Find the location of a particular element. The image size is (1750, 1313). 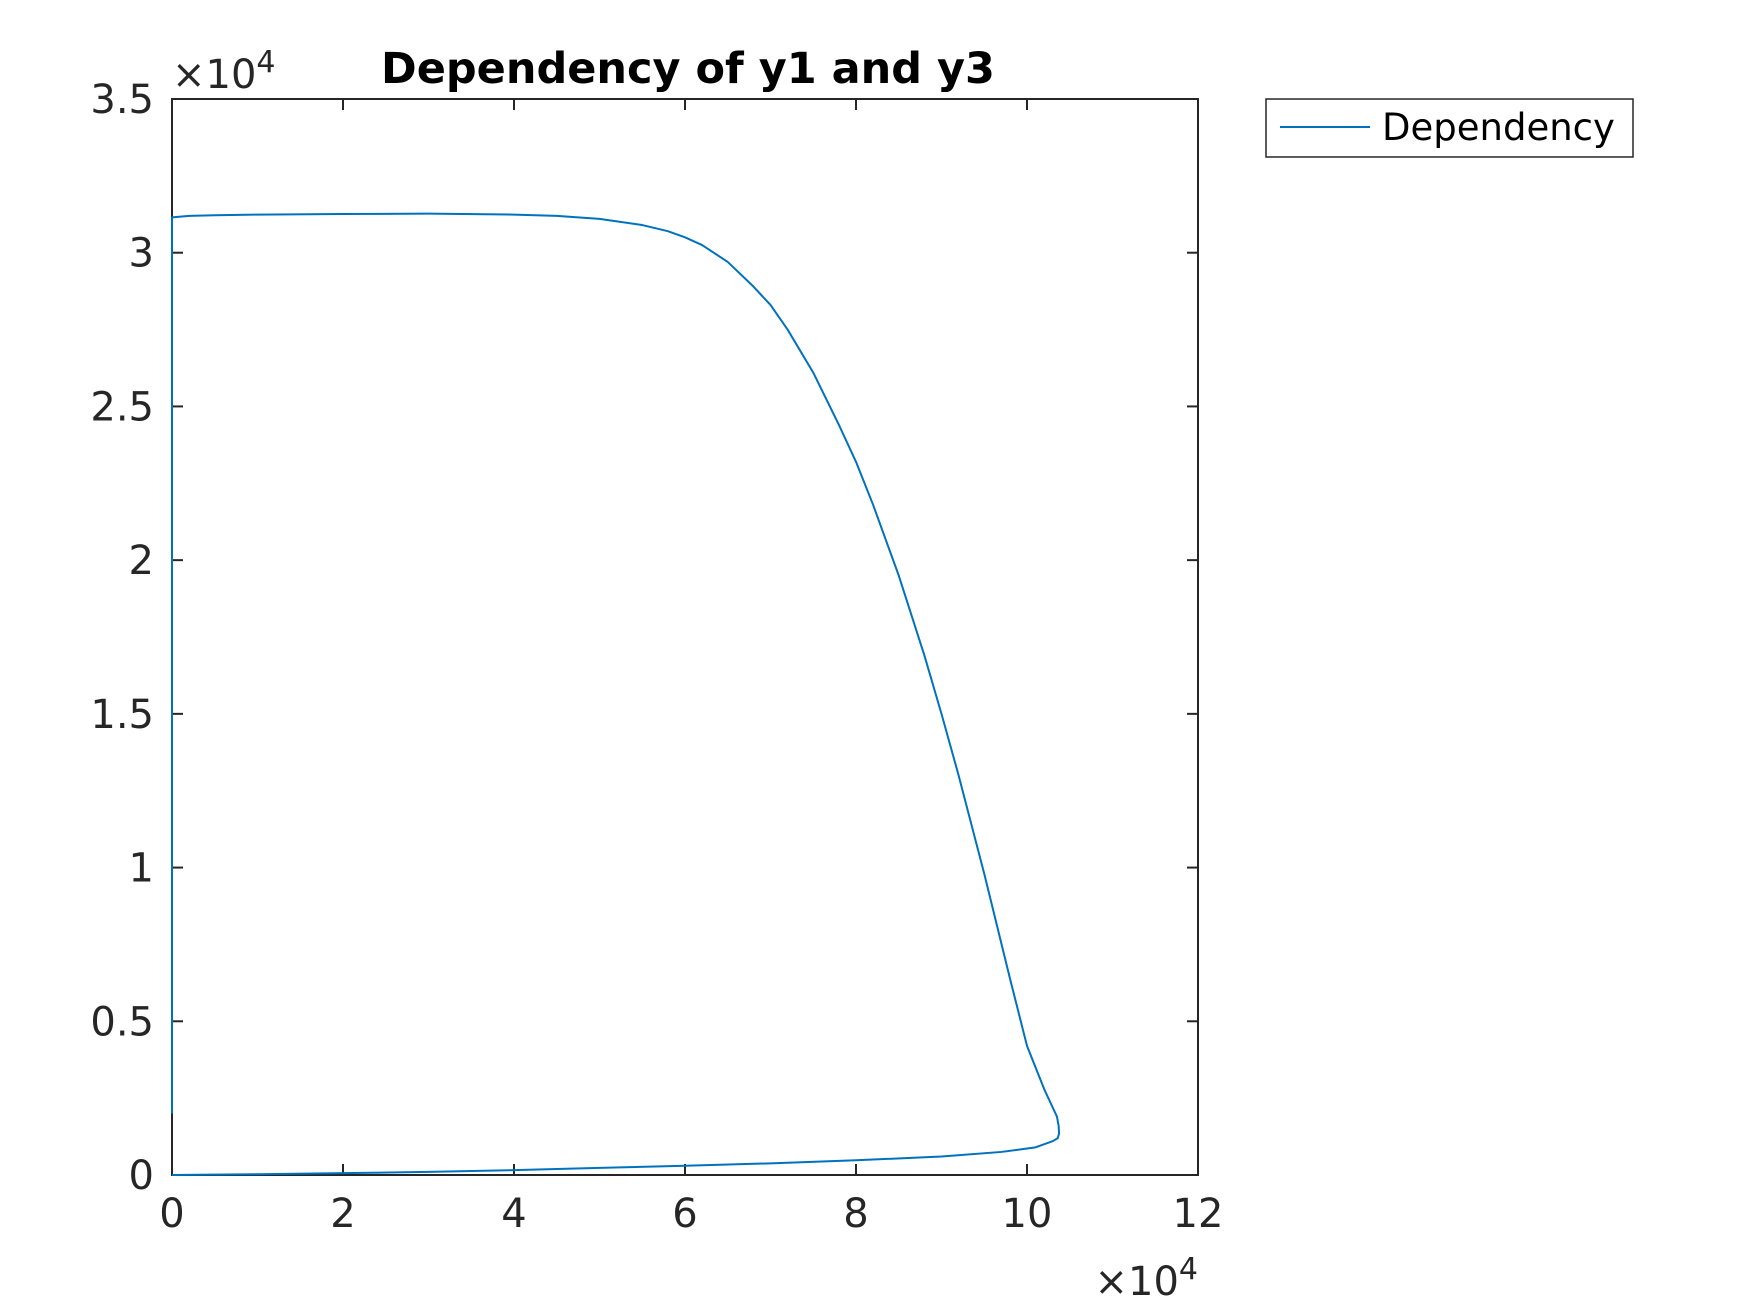

legend: Dependency is located at coordinates (1449, 128).